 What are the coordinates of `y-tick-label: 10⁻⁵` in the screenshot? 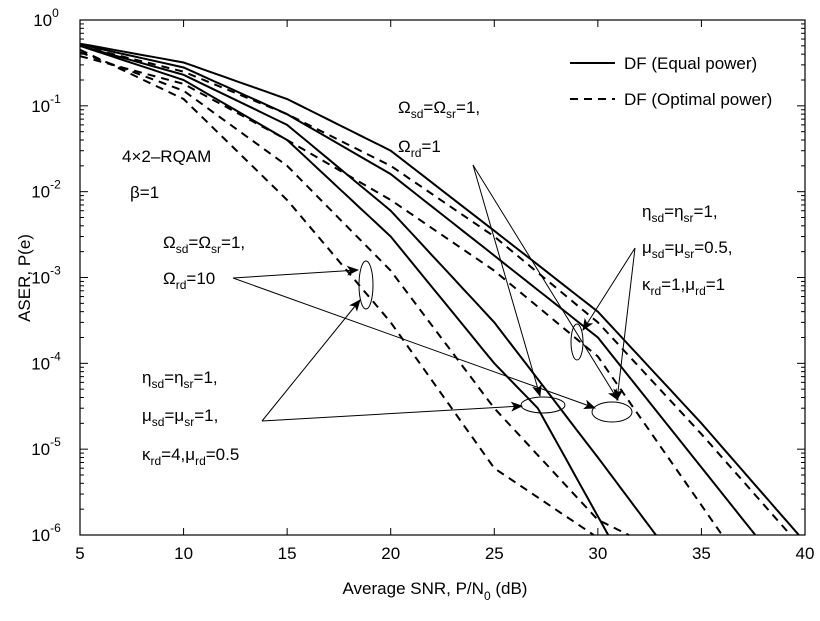 It's located at (46, 447).